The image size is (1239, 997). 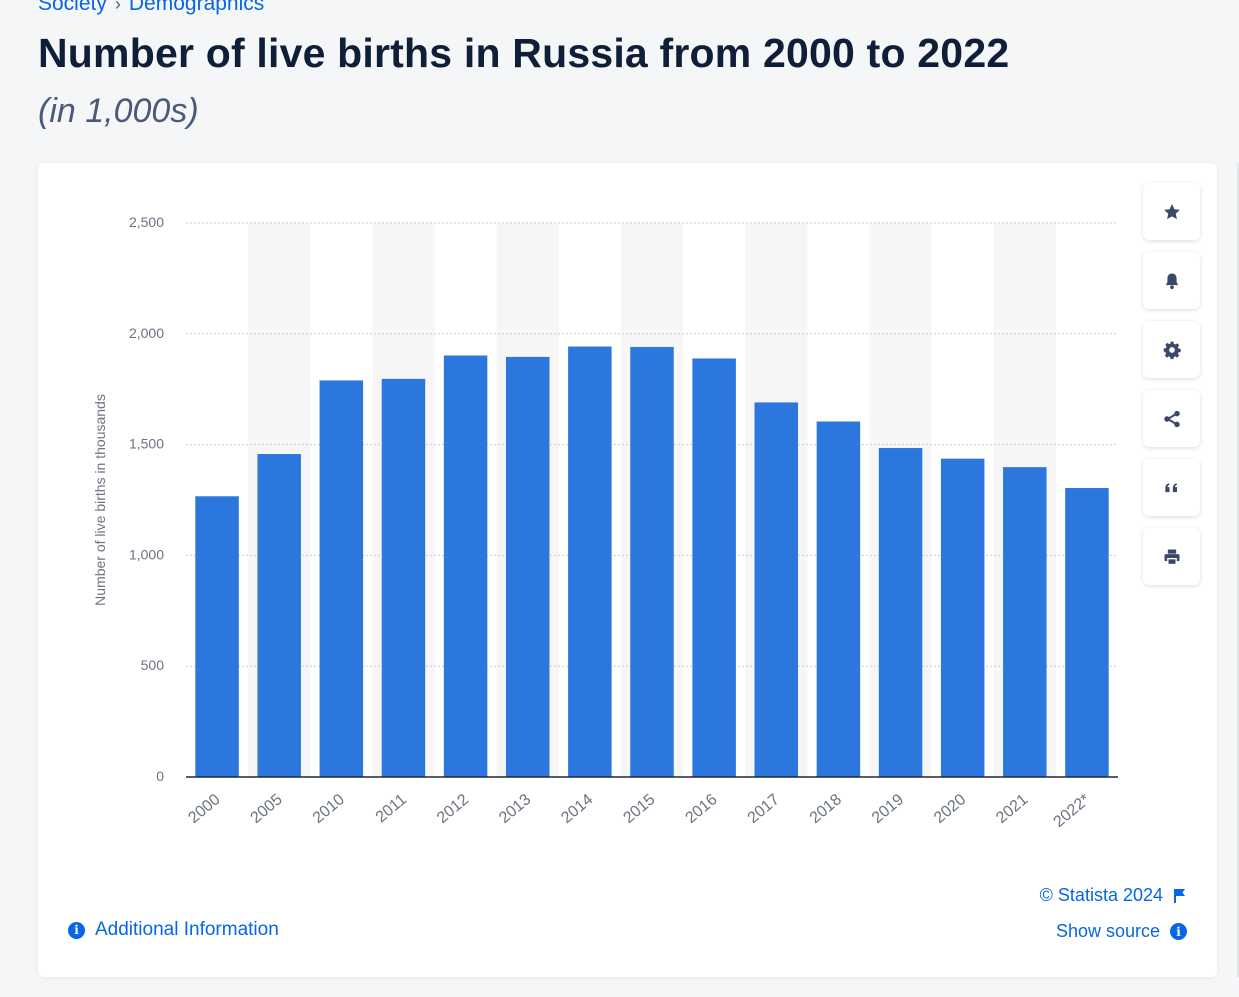 I want to click on page-subtitle: (in 1,000s), so click(x=118, y=111).